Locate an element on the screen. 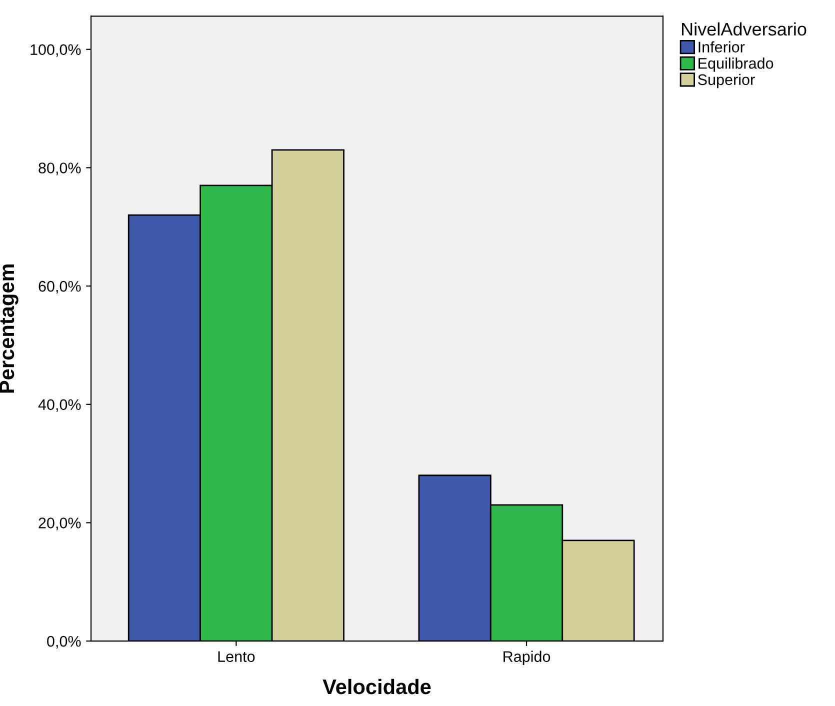  legend-label: Equilibrado is located at coordinates (736, 65).